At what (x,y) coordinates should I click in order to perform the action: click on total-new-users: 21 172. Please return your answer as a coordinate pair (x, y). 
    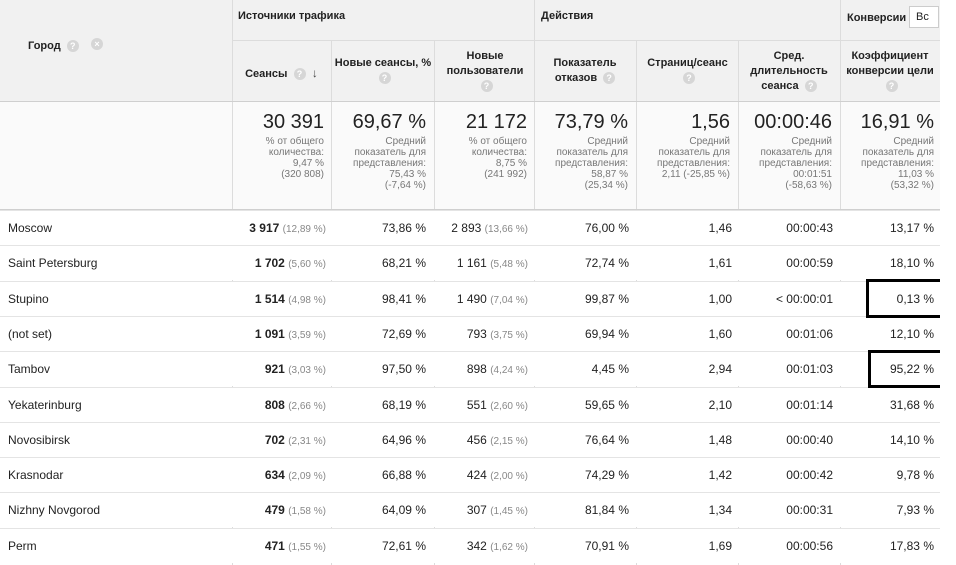
    Looking at the image, I should click on (496, 122).